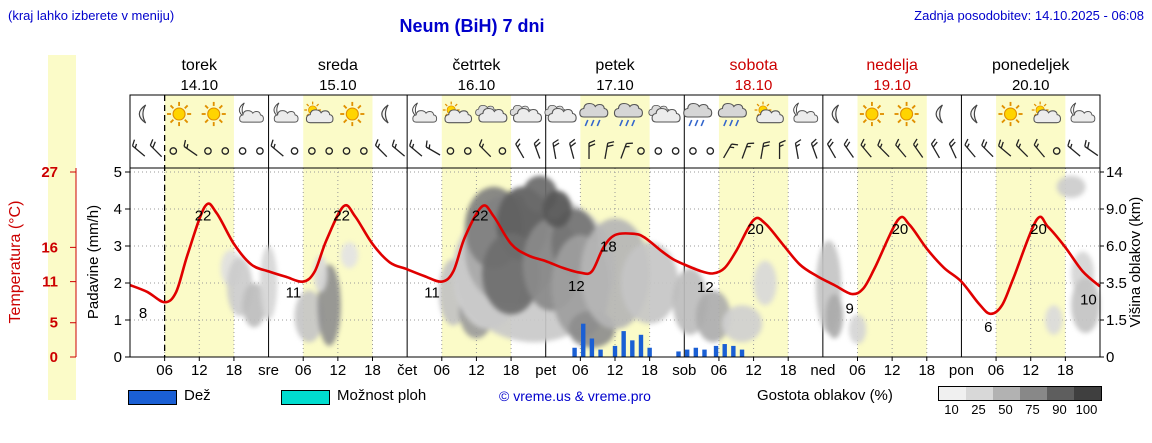 The image size is (1152, 443). What do you see at coordinates (1059, 409) in the screenshot?
I see `cloud-scale-value: 90` at bounding box center [1059, 409].